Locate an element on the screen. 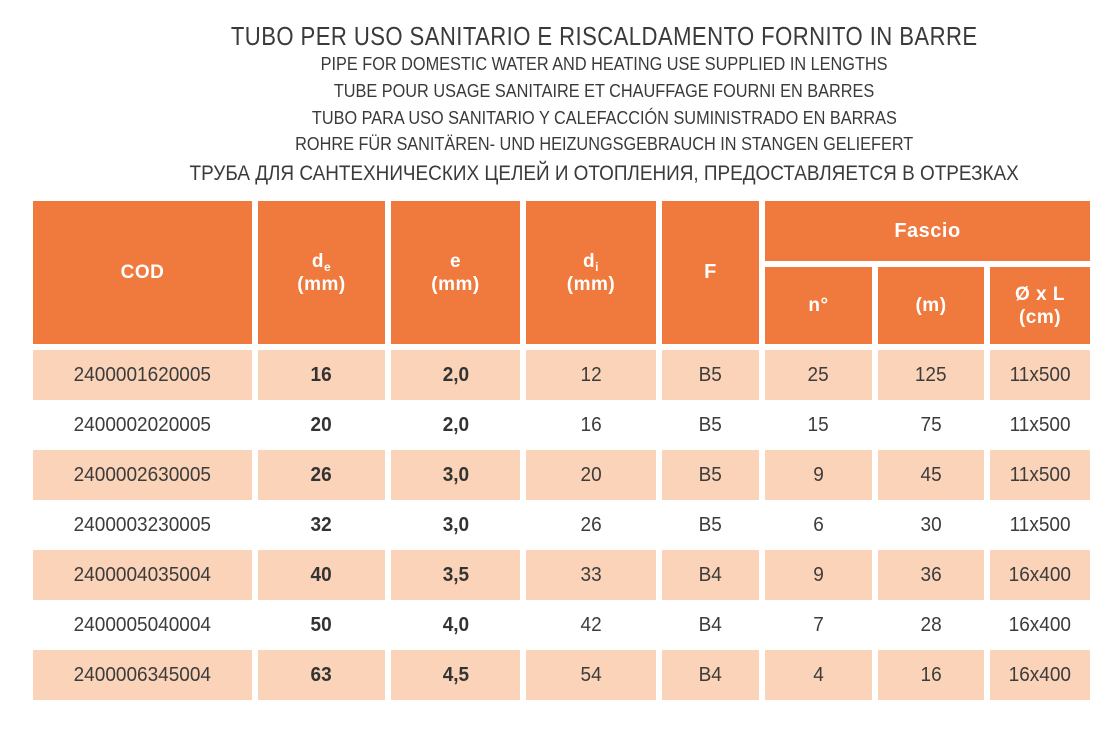  header-inner-diameter: di (mm) is located at coordinates (591, 272).